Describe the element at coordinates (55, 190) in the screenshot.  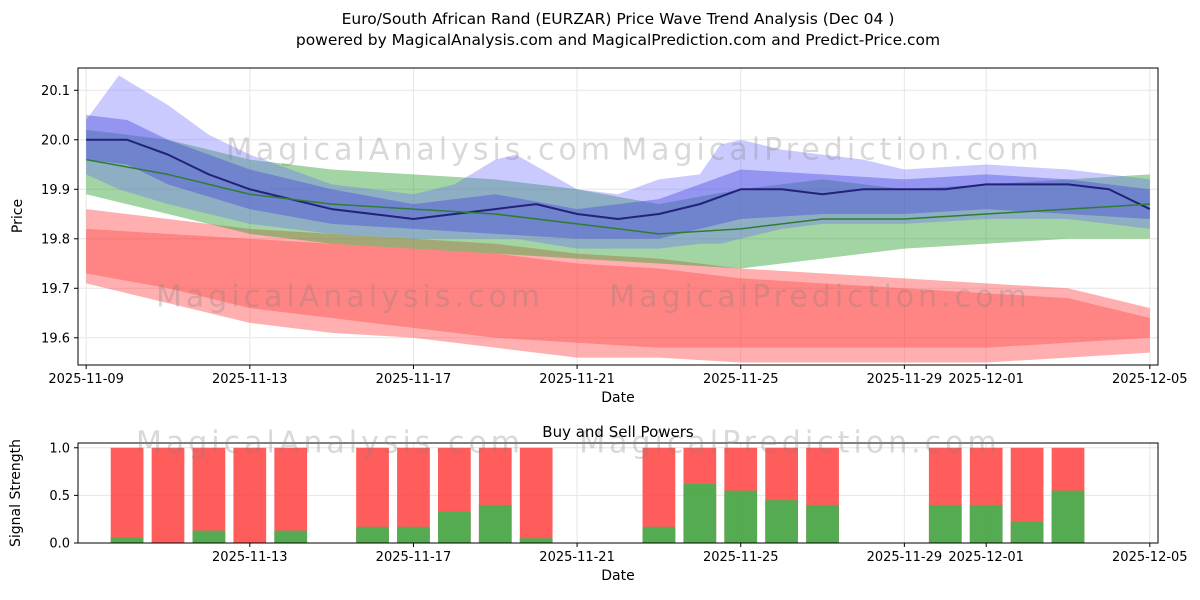
I see `y-tick-label: 19.9` at that location.